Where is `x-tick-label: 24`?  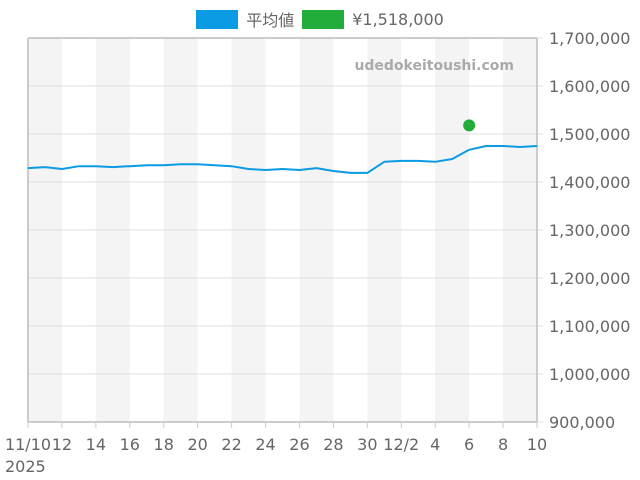
x-tick-label: 24 is located at coordinates (265, 444).